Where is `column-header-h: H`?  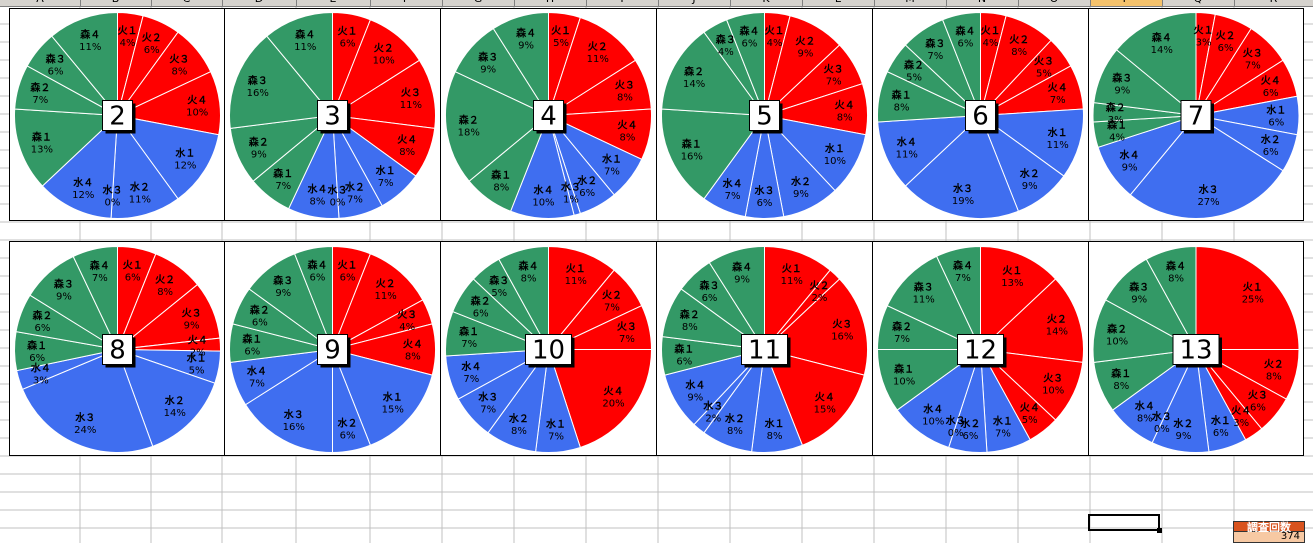
column-header-h: H is located at coordinates (550, 3).